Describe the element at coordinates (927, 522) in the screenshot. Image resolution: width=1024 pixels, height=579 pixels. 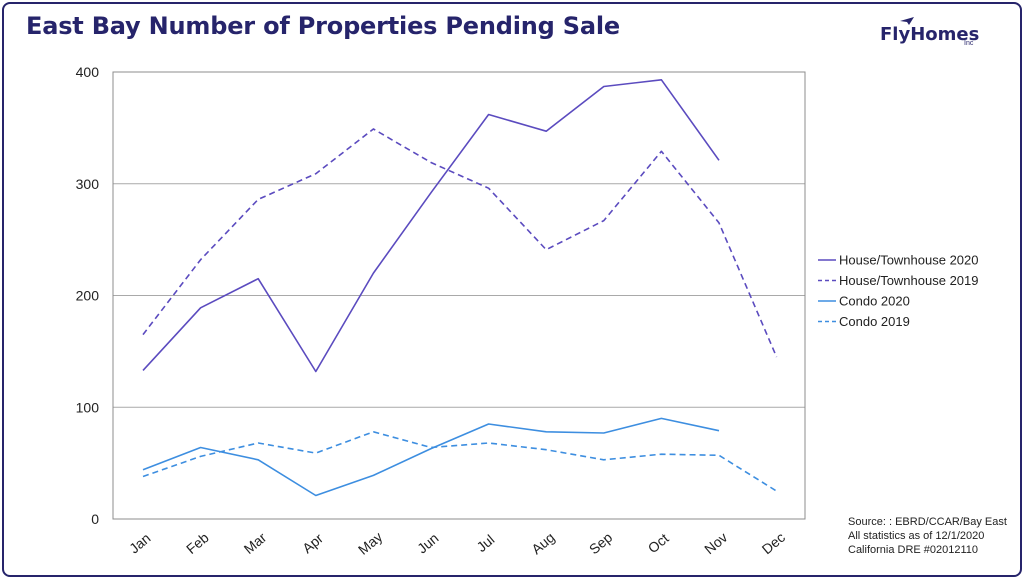
I see `source-line: Source: : EBRD/CCAR/Bay East` at that location.